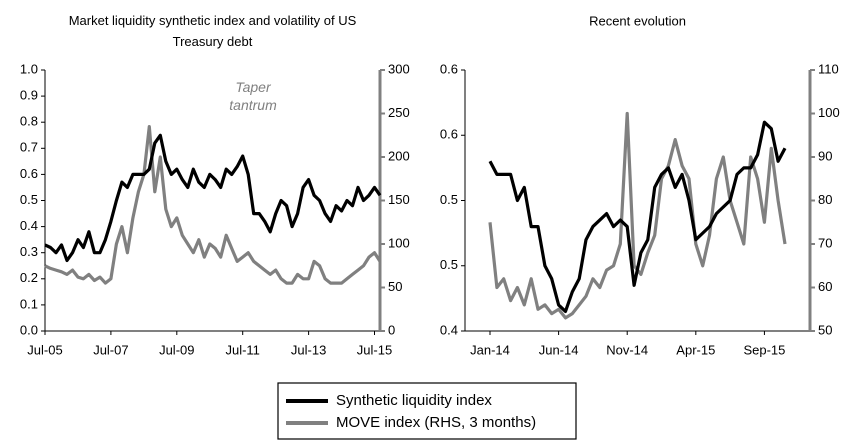 Image resolution: width=845 pixels, height=445 pixels. I want to click on y2-tick-label: 150, so click(399, 199).